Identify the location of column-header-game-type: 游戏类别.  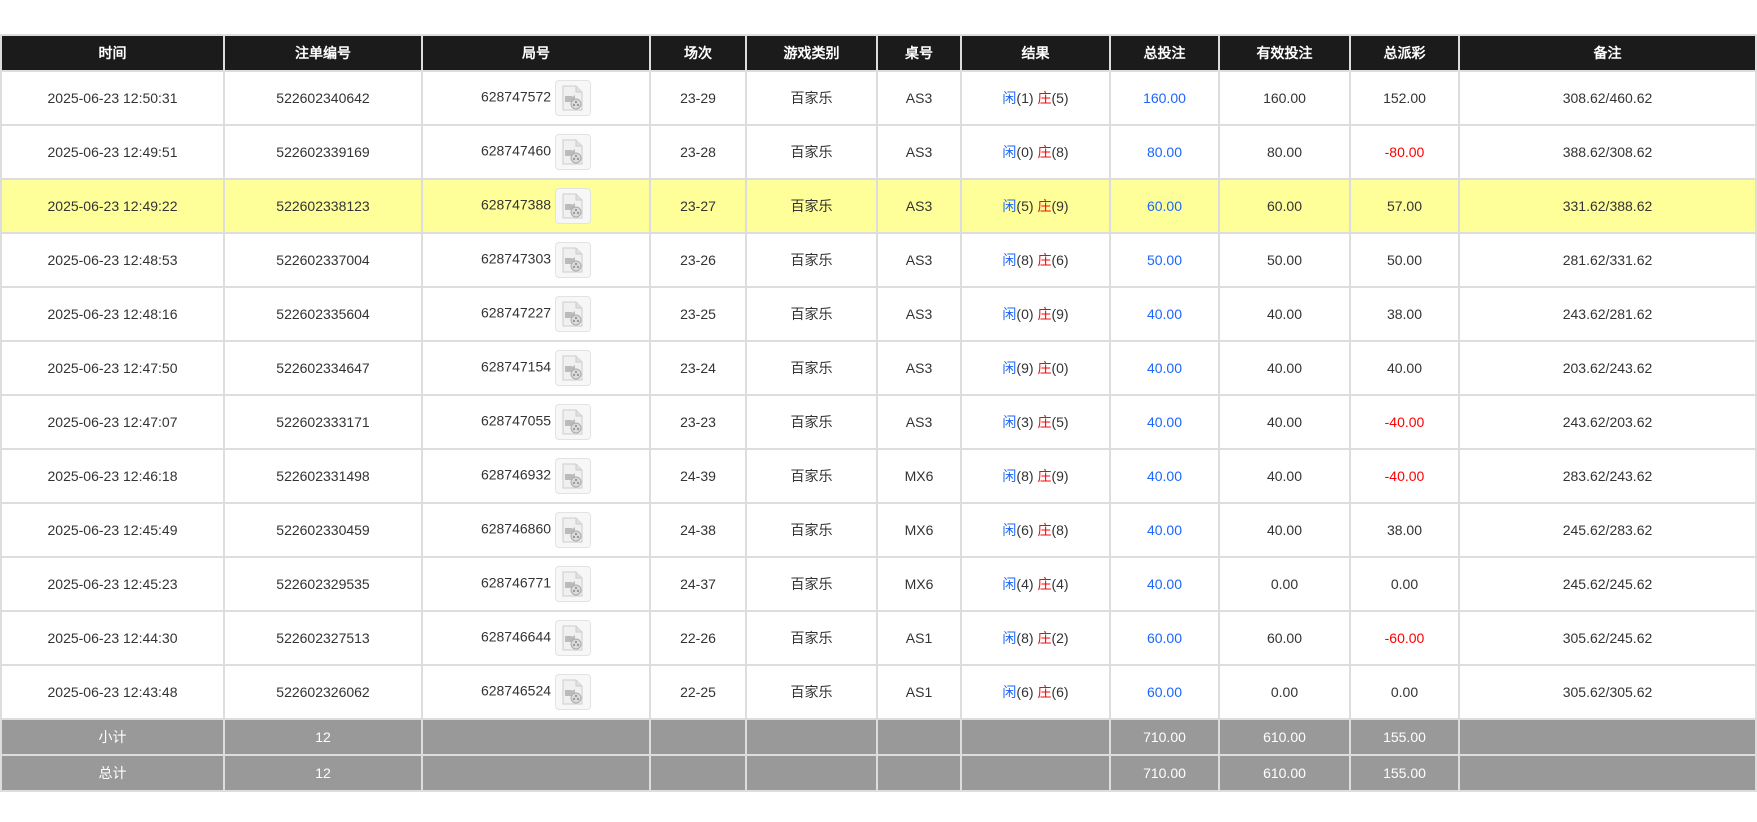
(811, 53).